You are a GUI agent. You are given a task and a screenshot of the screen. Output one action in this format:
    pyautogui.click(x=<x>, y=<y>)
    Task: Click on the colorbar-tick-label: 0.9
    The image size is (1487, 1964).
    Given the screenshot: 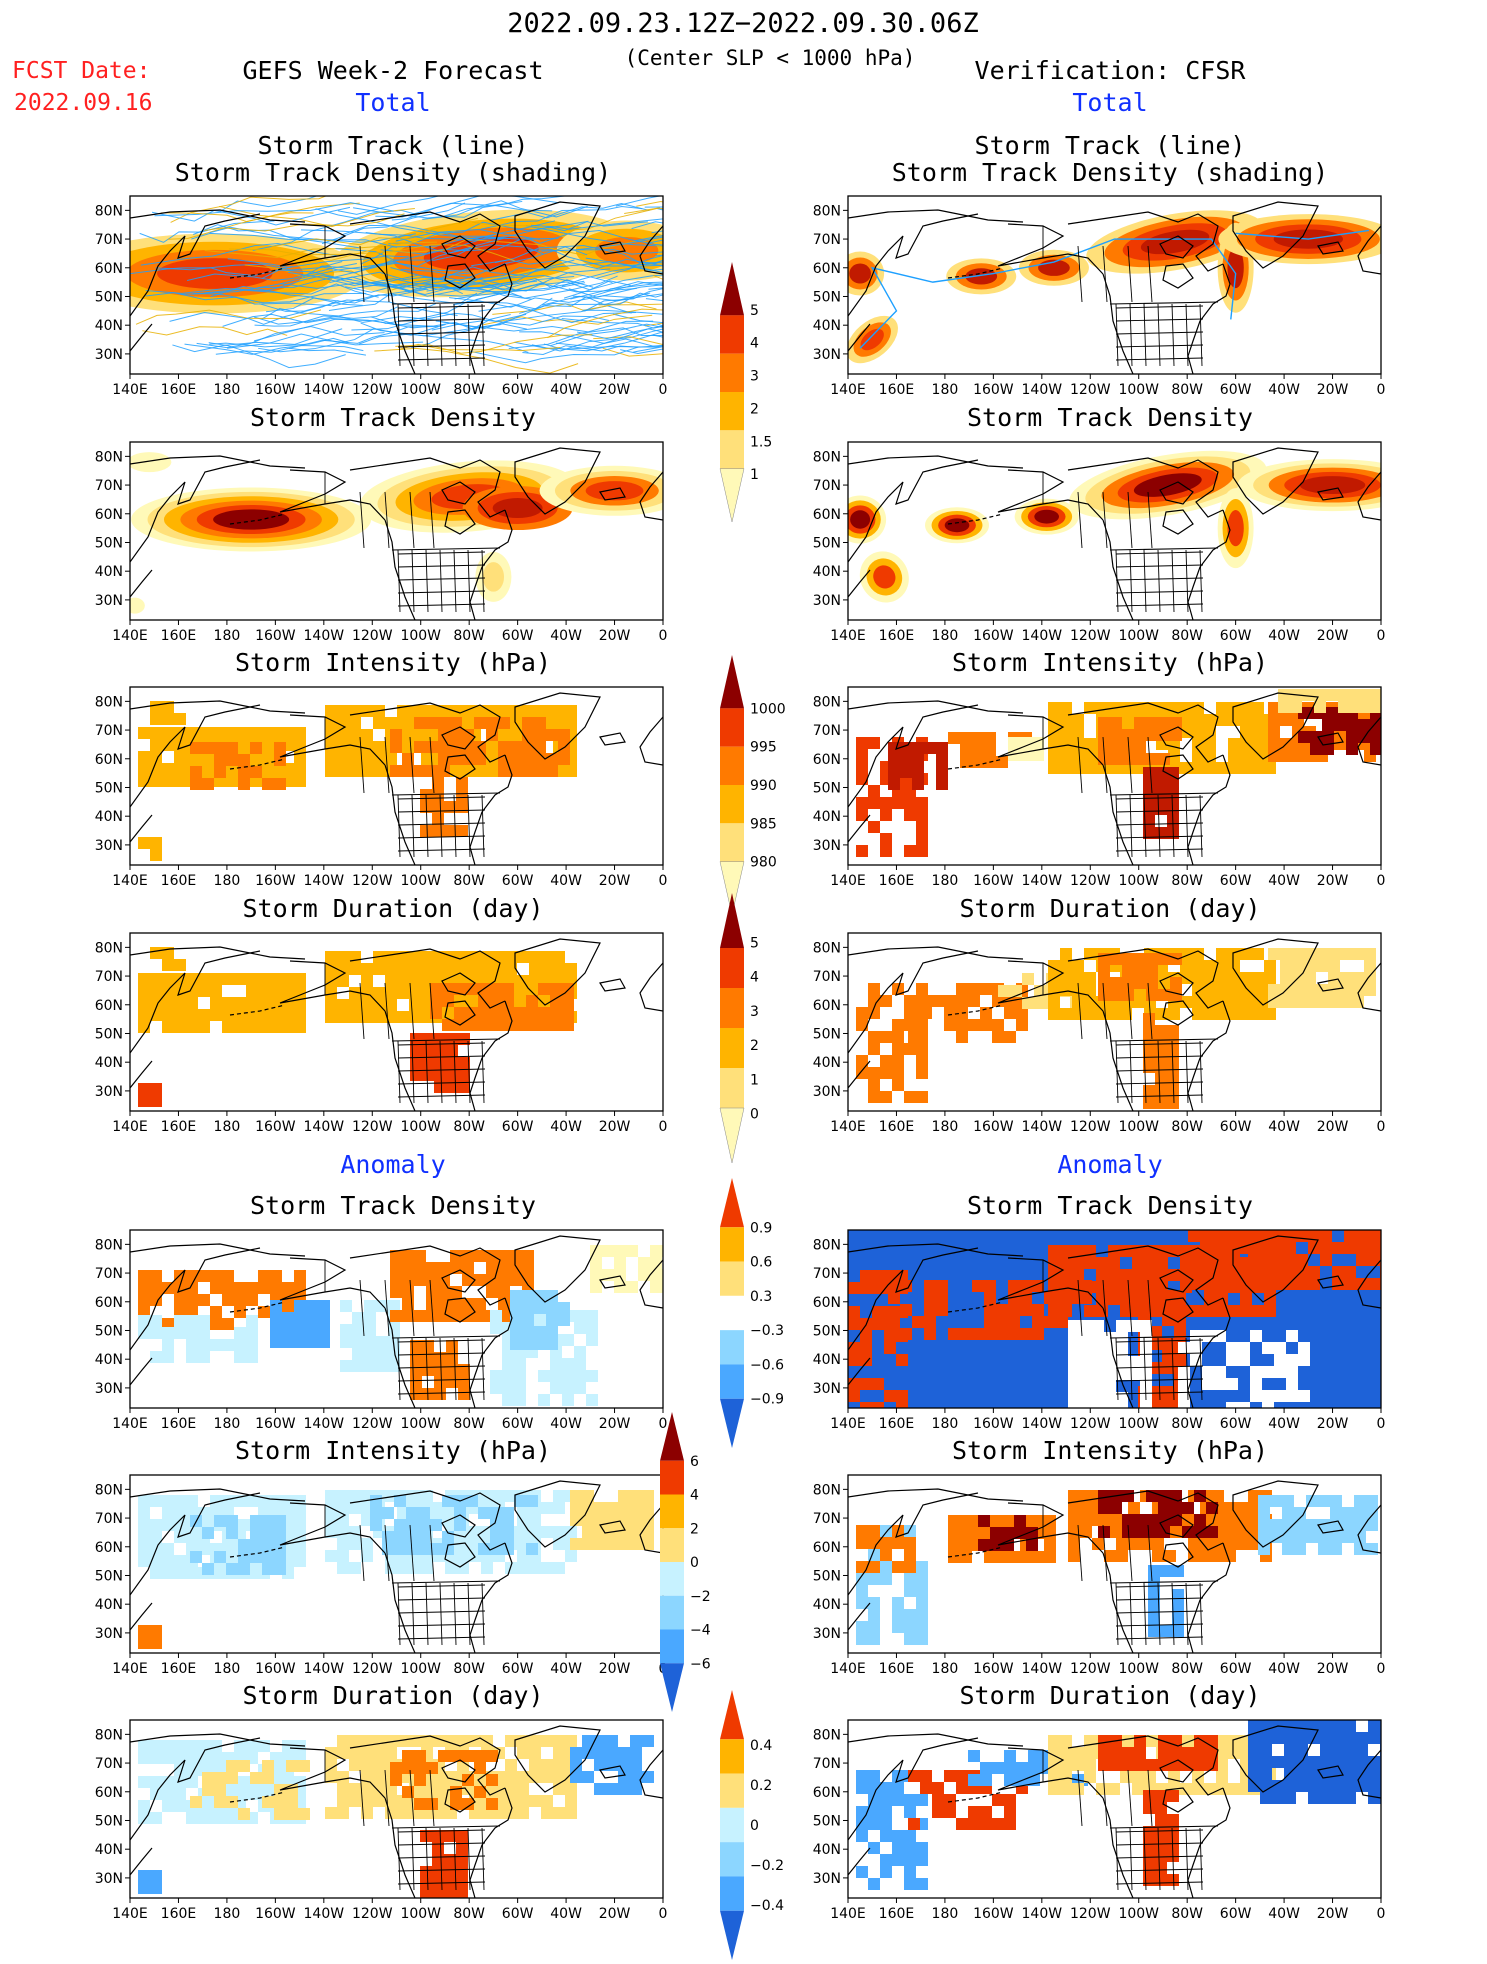 What is the action you would take?
    pyautogui.click(x=761, y=1228)
    